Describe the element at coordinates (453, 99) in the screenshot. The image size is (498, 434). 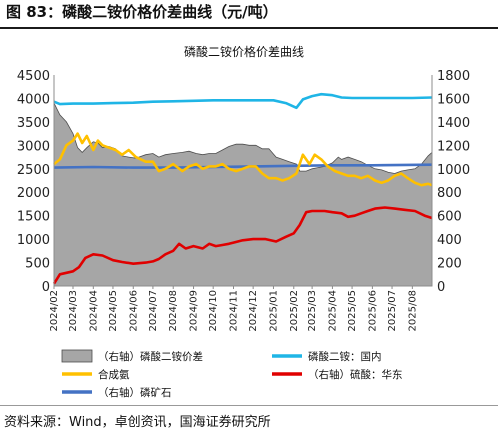
I see `right-tick-label: 1600` at that location.